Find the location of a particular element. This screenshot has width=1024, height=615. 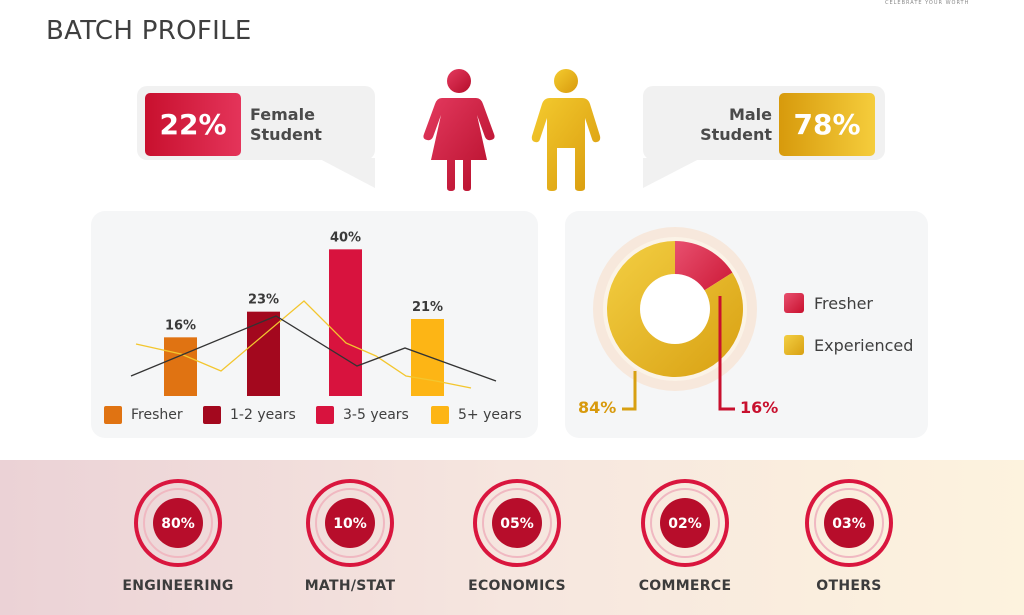

bar-value-label-1-2-years: 23% is located at coordinates (263, 300).